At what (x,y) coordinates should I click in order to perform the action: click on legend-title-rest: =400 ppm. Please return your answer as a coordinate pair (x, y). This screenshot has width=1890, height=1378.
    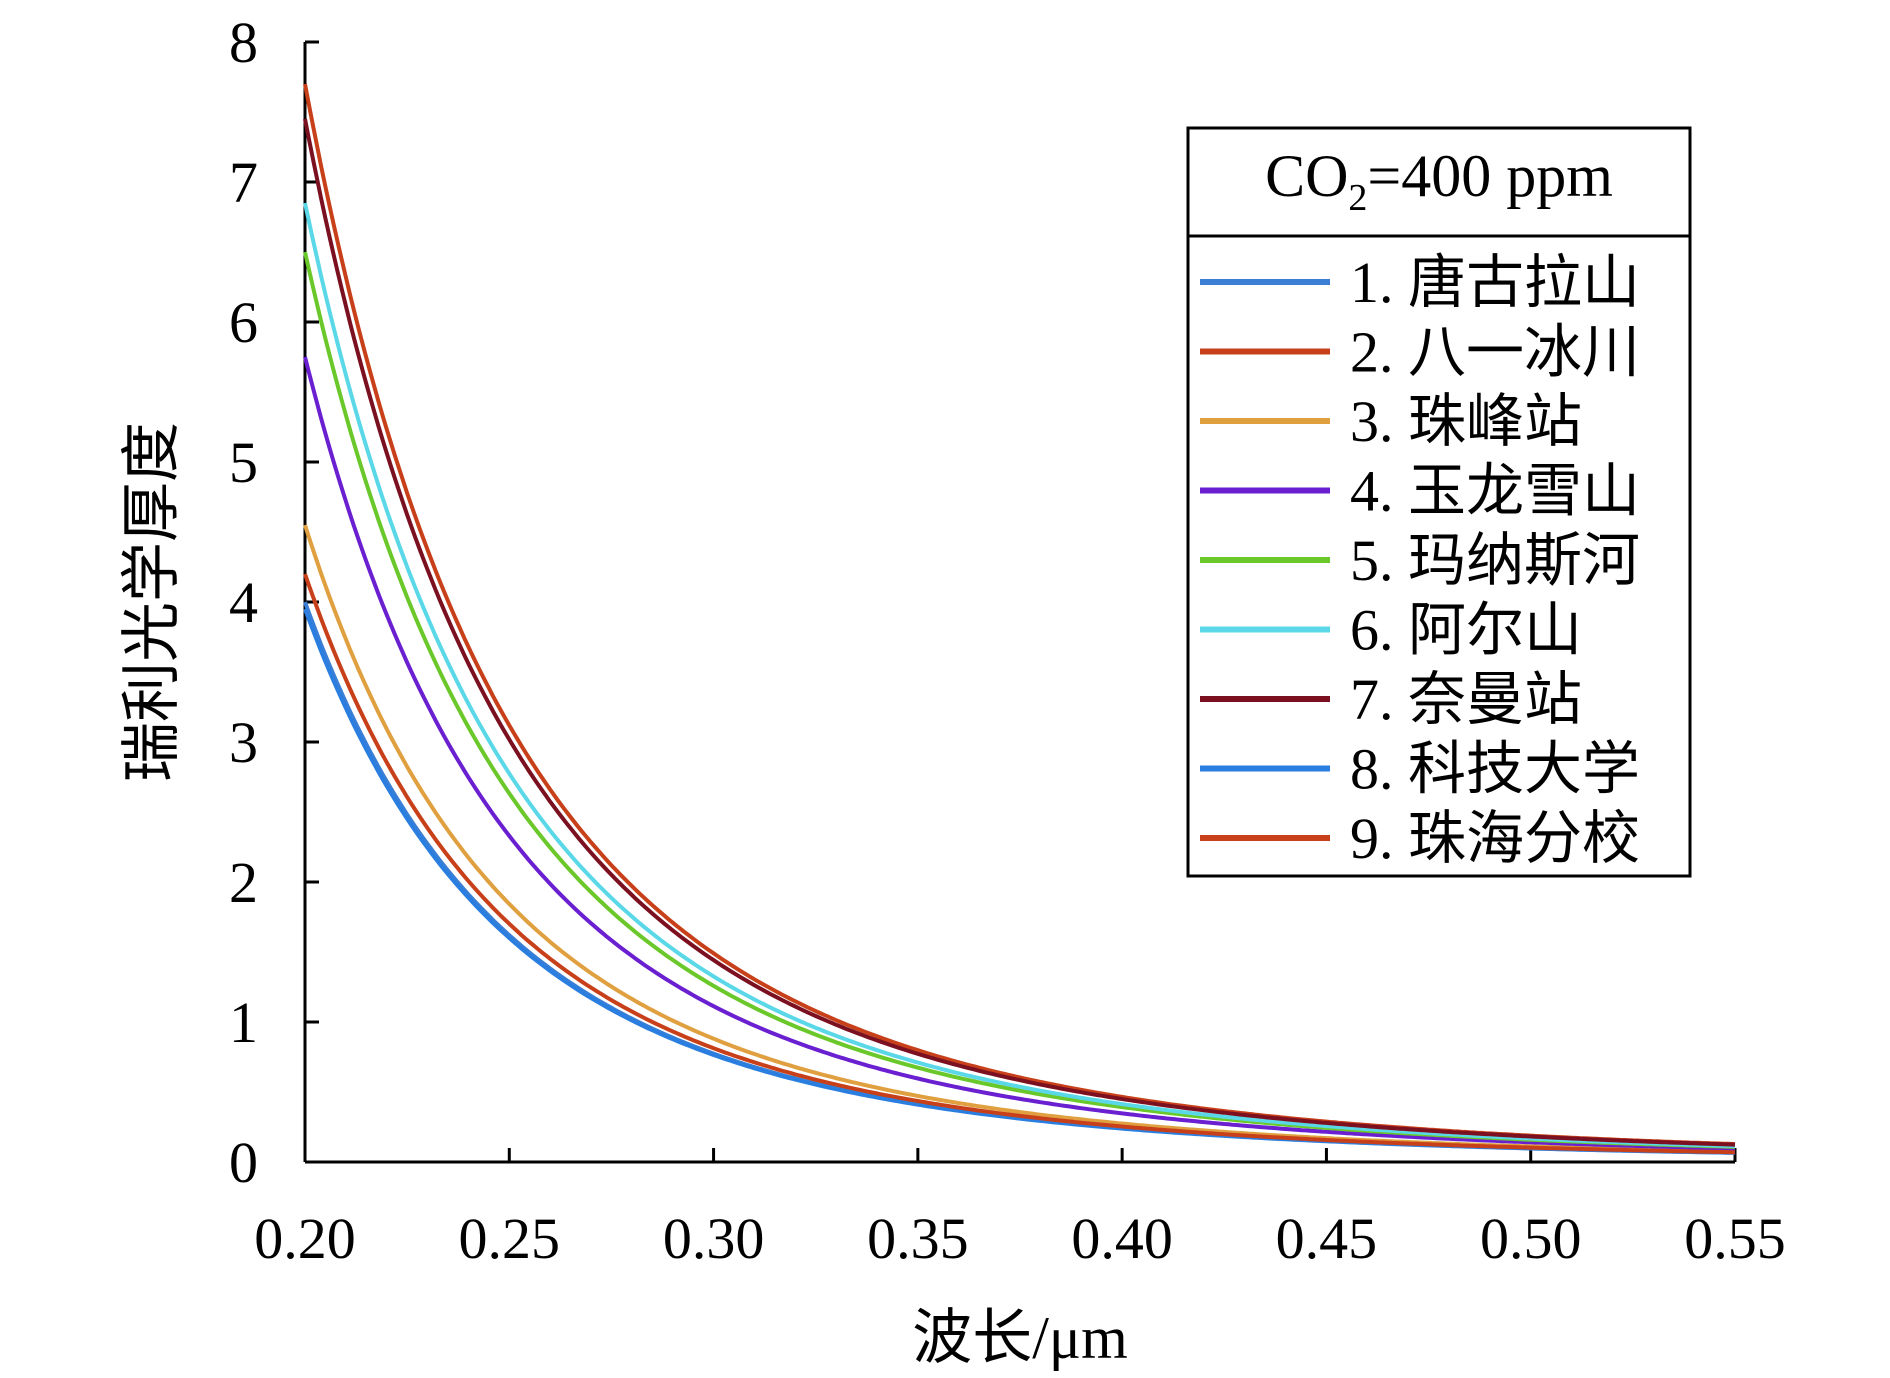
    Looking at the image, I should click on (1490, 176).